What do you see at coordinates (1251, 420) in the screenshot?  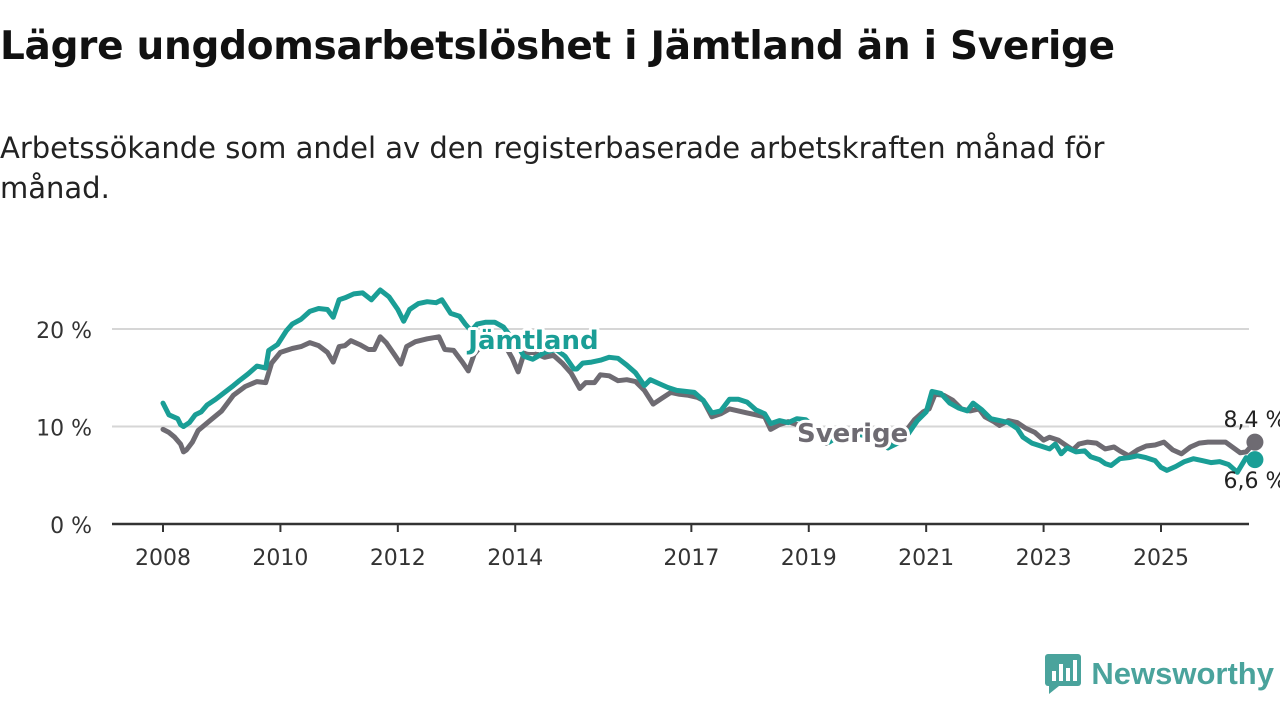 I see `end-value-label: 8,4 %` at bounding box center [1251, 420].